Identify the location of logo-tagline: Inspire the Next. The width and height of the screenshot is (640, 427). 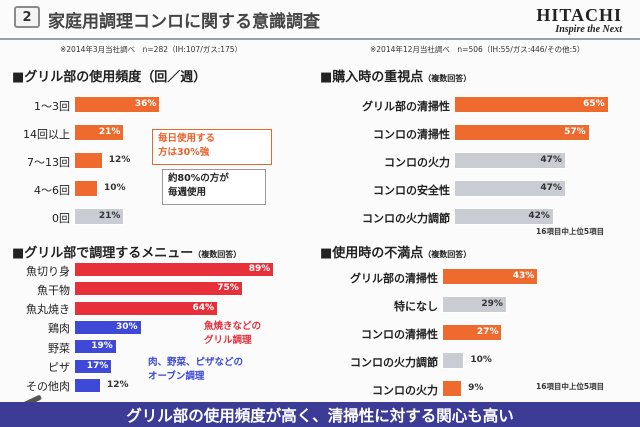
(588, 29).